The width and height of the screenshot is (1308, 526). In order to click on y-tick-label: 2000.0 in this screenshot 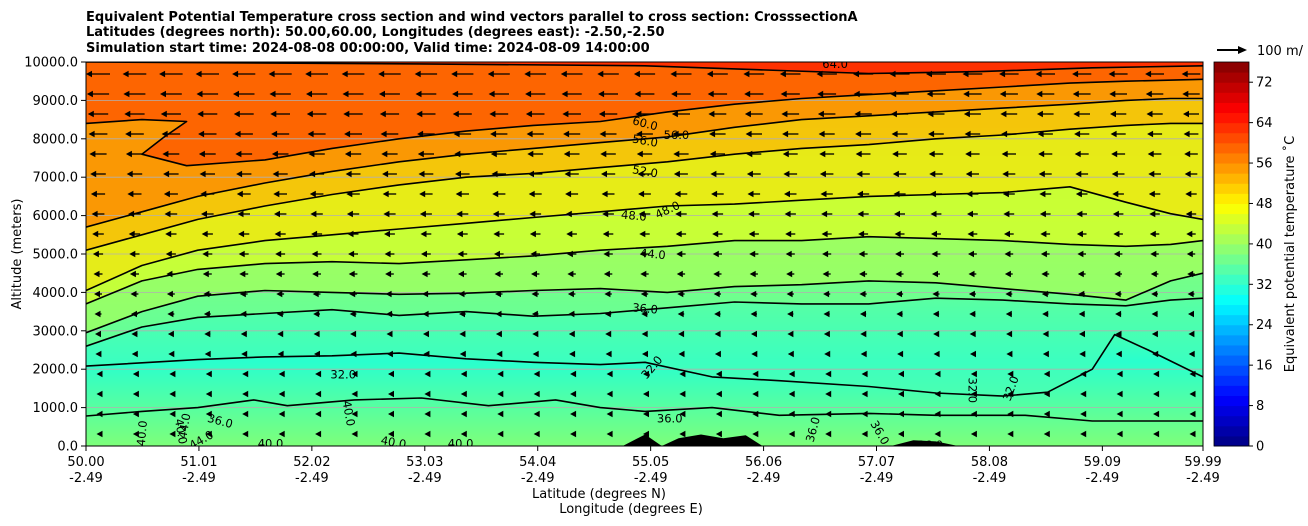, I will do `click(56, 370)`.